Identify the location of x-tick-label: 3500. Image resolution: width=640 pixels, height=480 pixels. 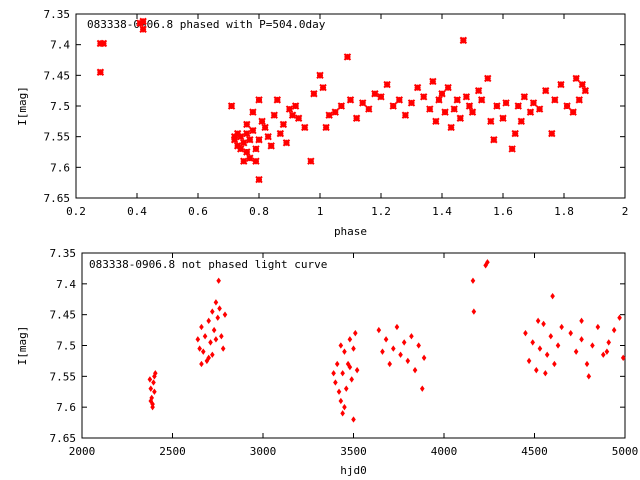
(353, 451).